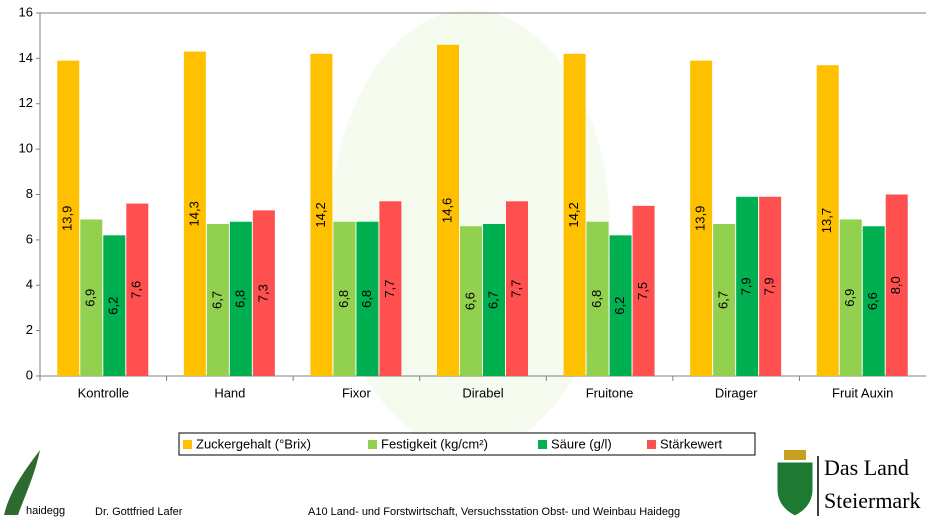  I want to click on value-label: 8,0, so click(895, 285).